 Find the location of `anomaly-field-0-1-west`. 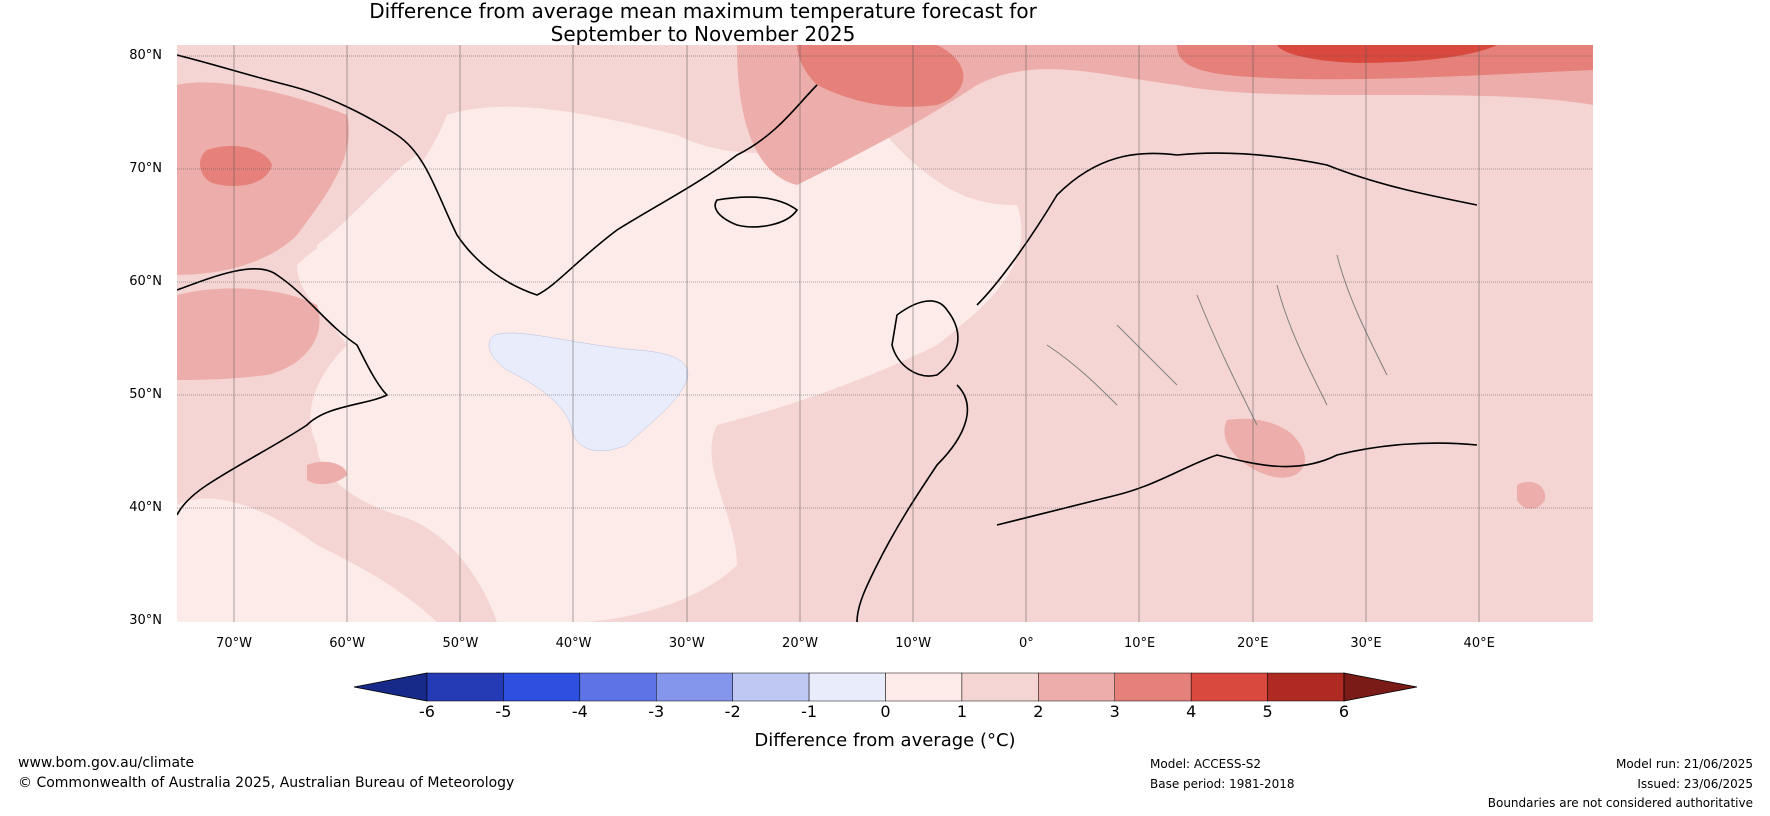

anomaly-field-0-1-west is located at coordinates (372, 235).